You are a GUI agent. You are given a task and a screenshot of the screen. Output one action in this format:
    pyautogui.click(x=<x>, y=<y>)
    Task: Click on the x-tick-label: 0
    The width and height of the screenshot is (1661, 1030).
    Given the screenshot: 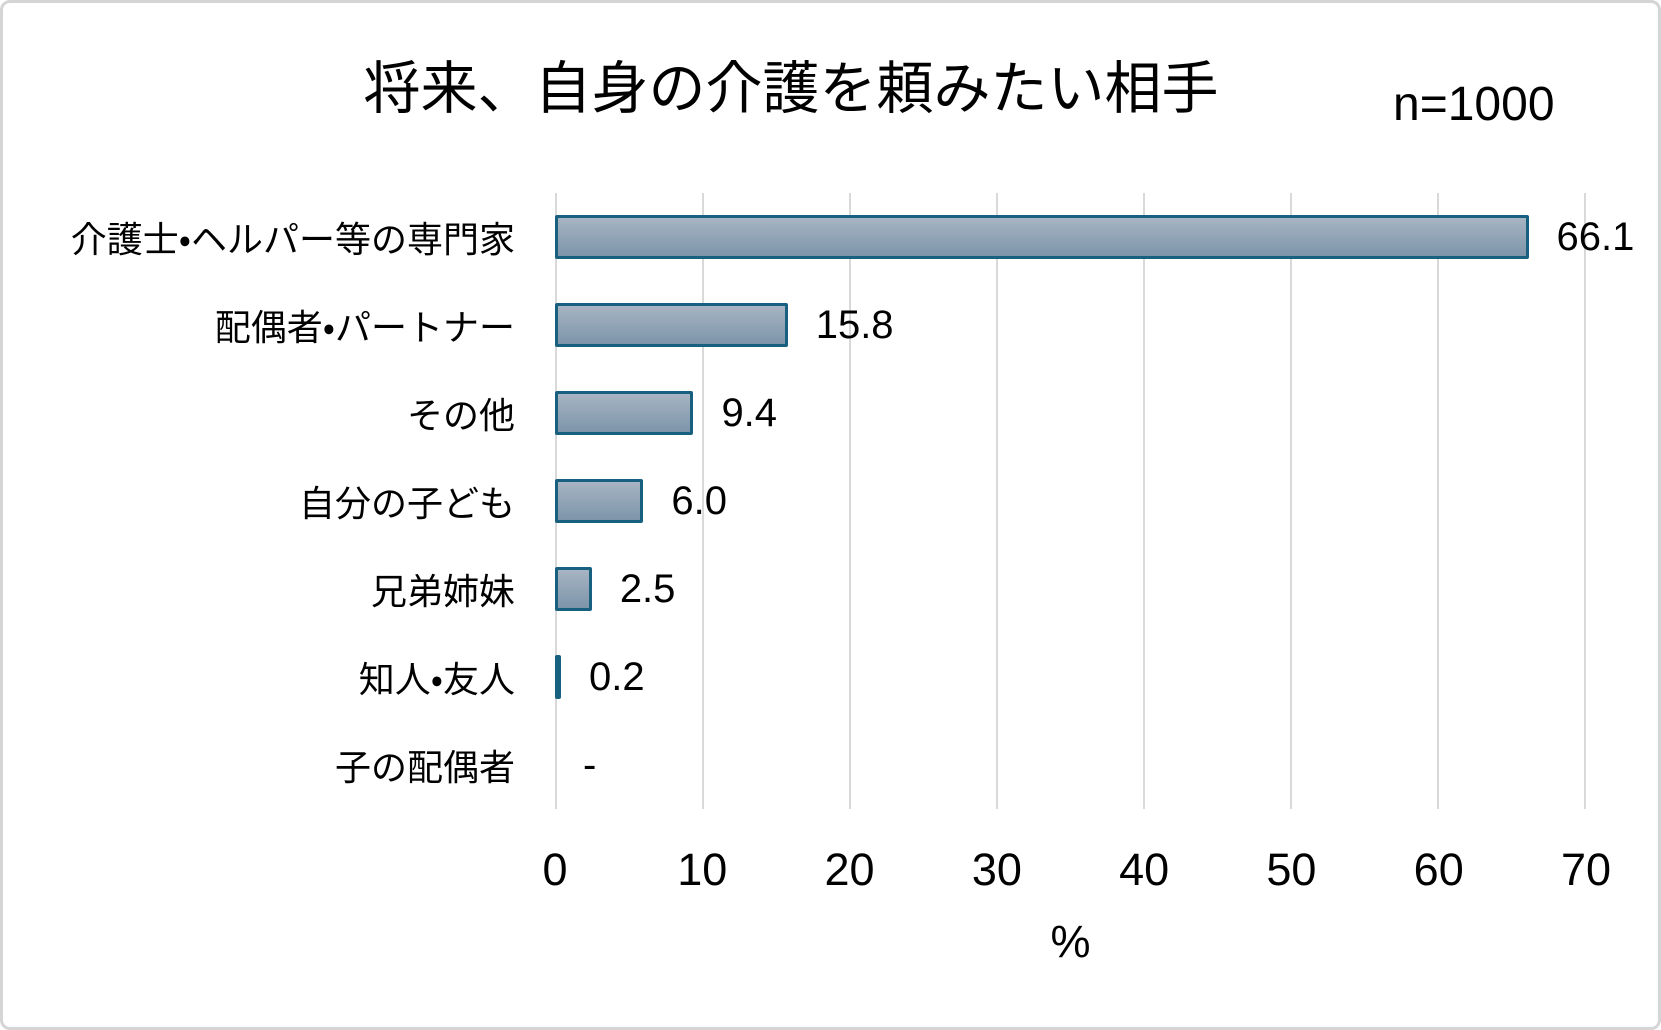 What is the action you would take?
    pyautogui.click(x=555, y=869)
    